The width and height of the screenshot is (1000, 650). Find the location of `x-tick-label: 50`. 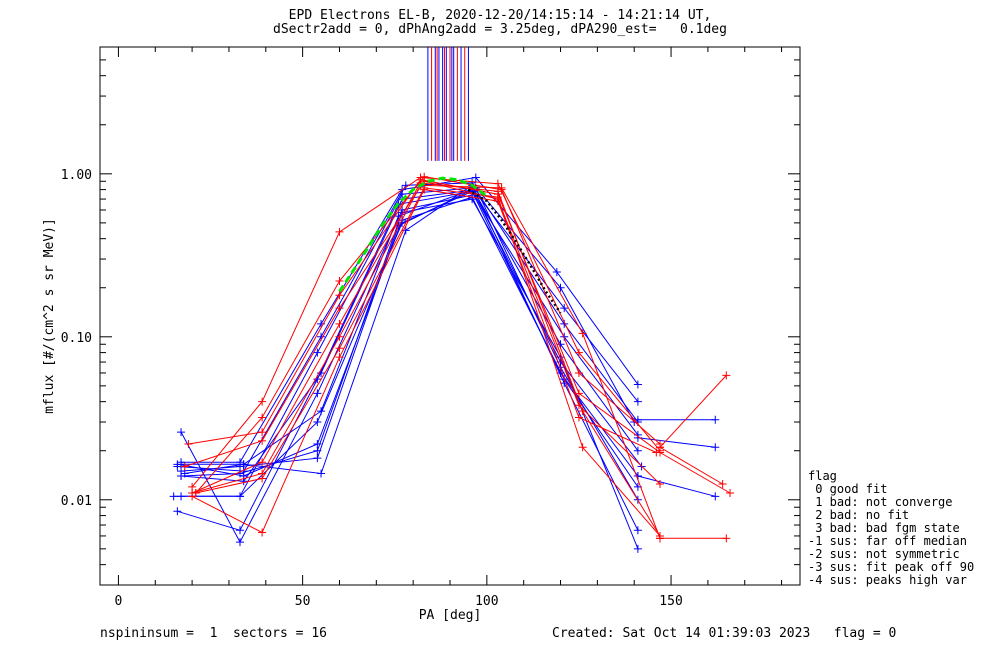

x-tick-label: 50 is located at coordinates (303, 601).